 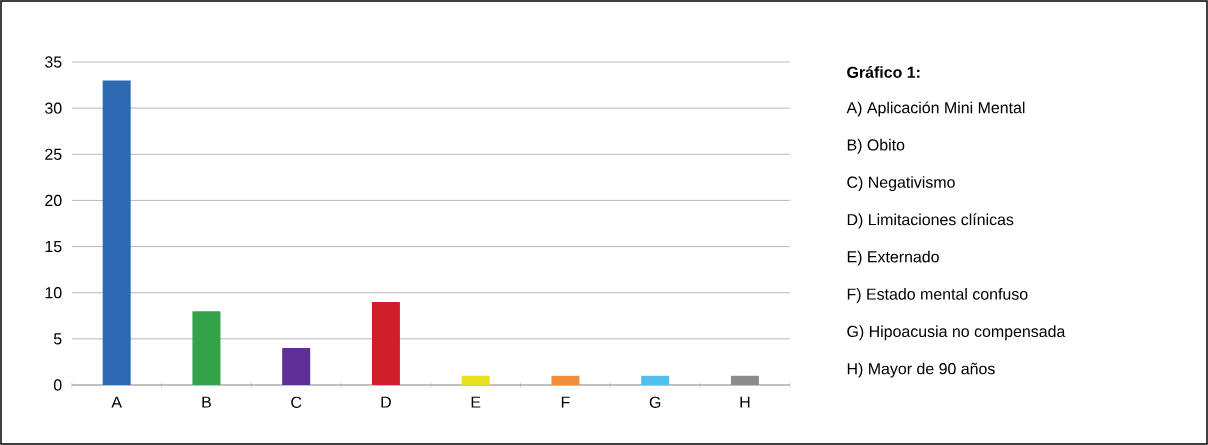 I want to click on x-tick-label: C, so click(x=296, y=402).